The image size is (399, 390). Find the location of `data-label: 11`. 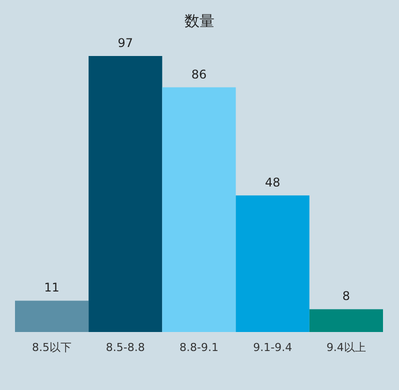

data-label: 11 is located at coordinates (52, 287).